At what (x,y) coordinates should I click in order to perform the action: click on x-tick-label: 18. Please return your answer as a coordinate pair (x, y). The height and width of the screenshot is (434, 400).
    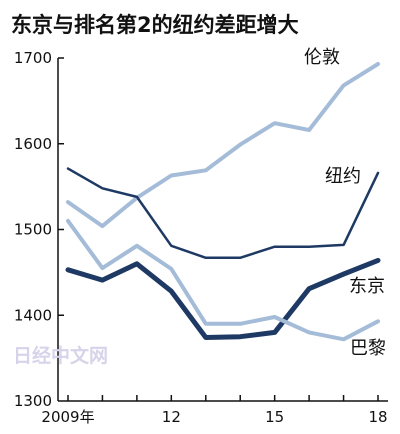
    Looking at the image, I should click on (377, 417).